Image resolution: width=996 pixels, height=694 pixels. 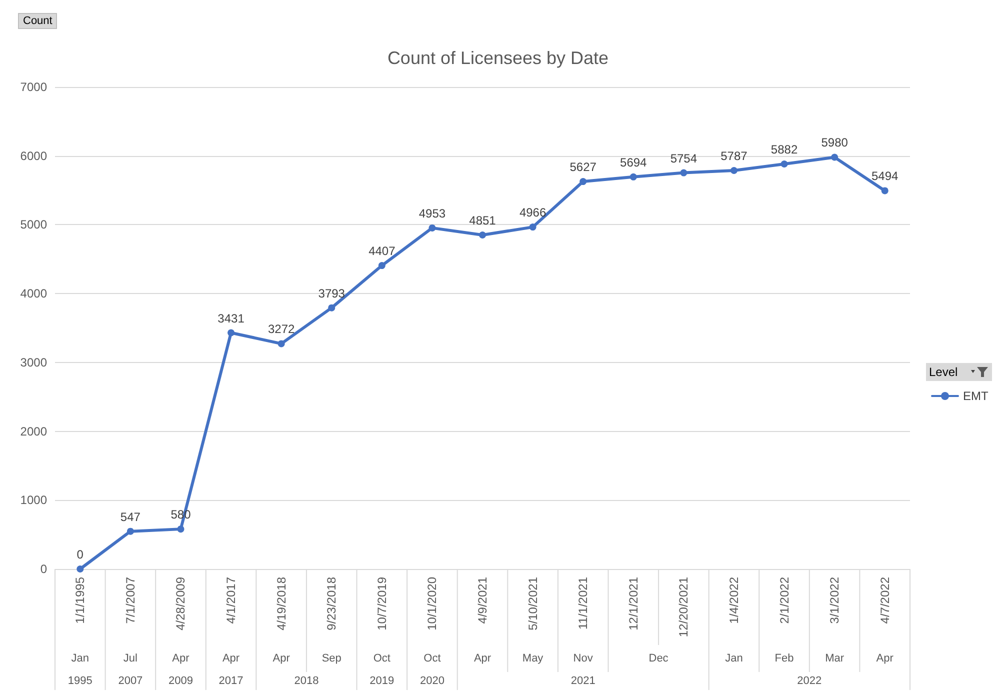 I want to click on x-tick-label: 12/20/2021, so click(x=683, y=607).